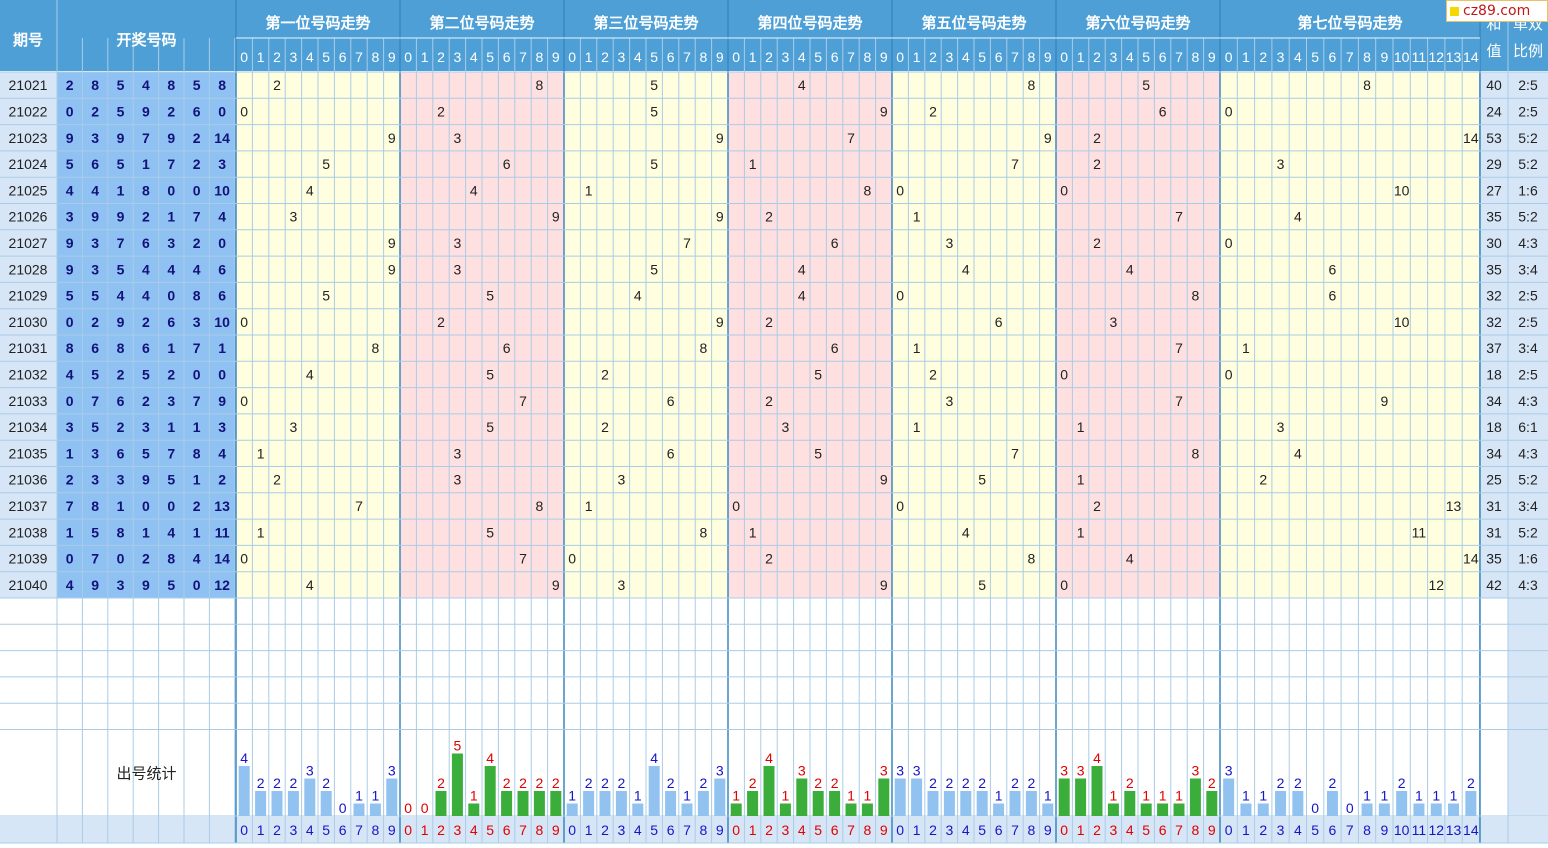  I want to click on footer-digit-label: 7, so click(851, 830).